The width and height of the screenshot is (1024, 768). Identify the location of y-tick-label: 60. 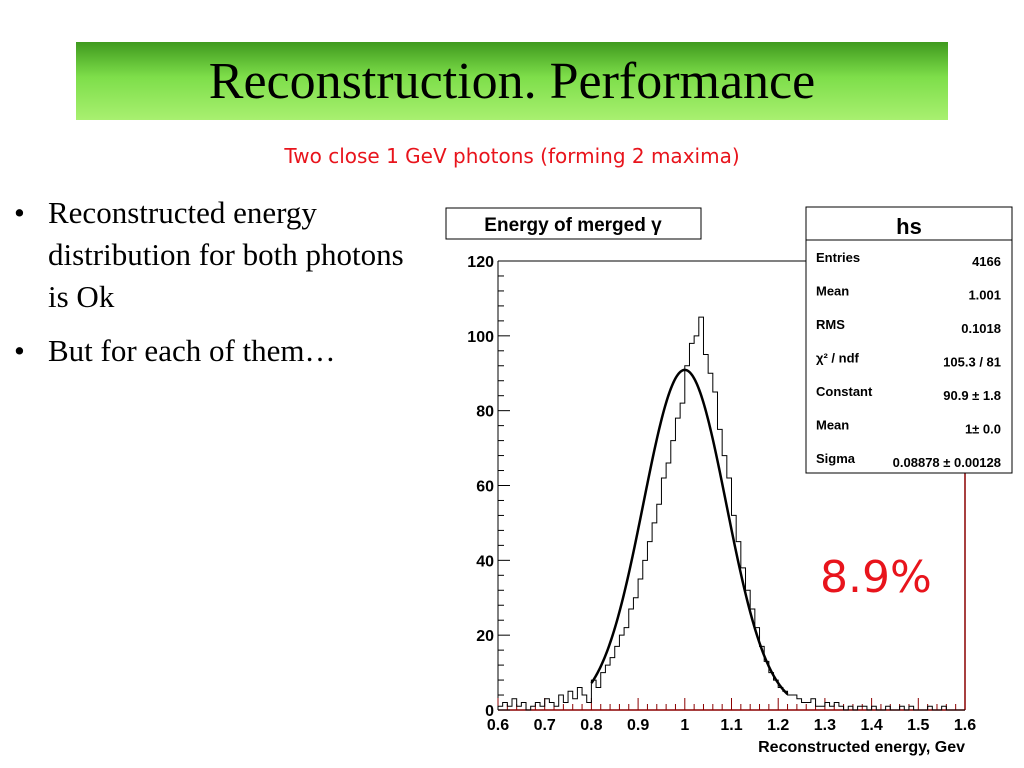
(485, 487).